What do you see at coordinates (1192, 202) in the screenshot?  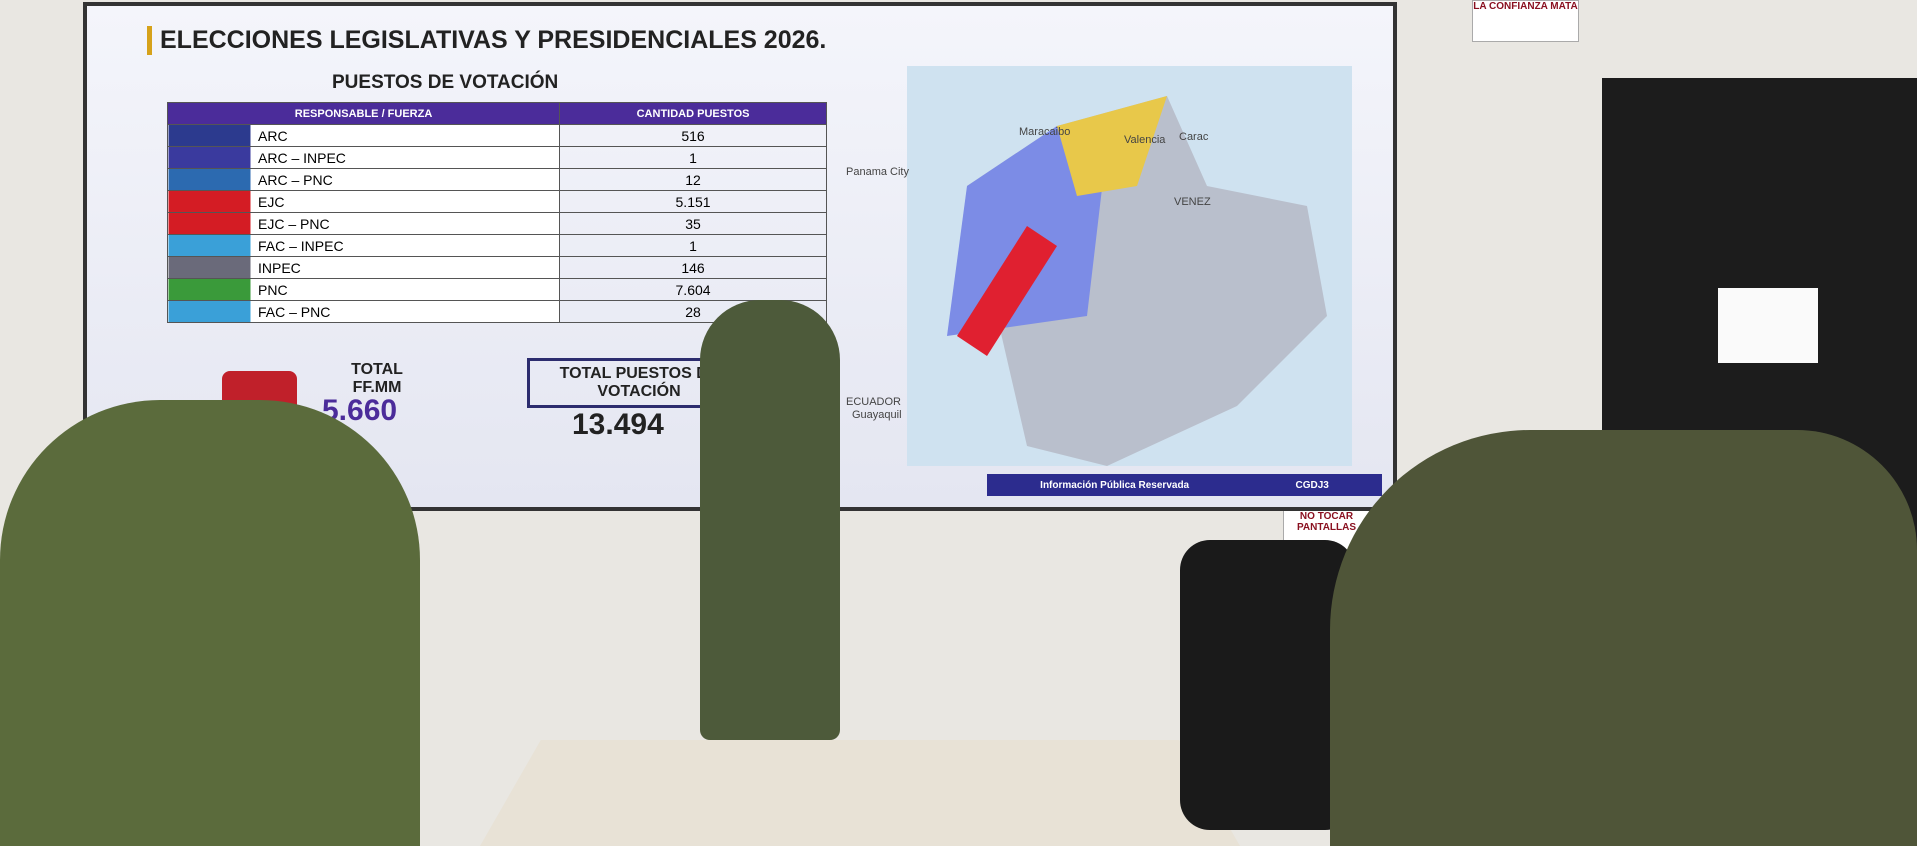 I see `map-label: VENEZ` at bounding box center [1192, 202].